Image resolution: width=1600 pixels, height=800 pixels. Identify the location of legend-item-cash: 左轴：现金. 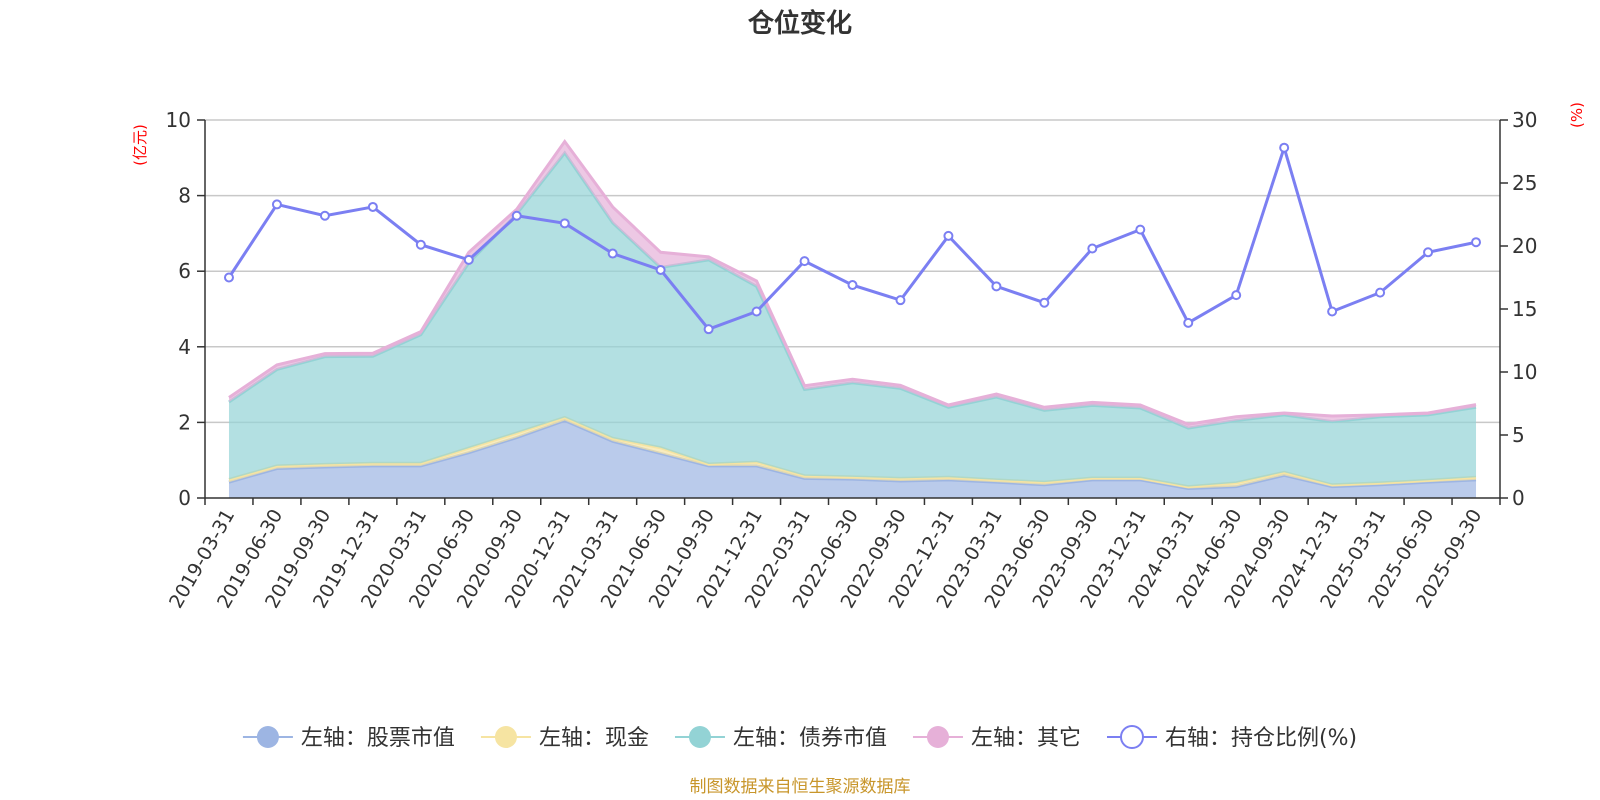
(564, 738).